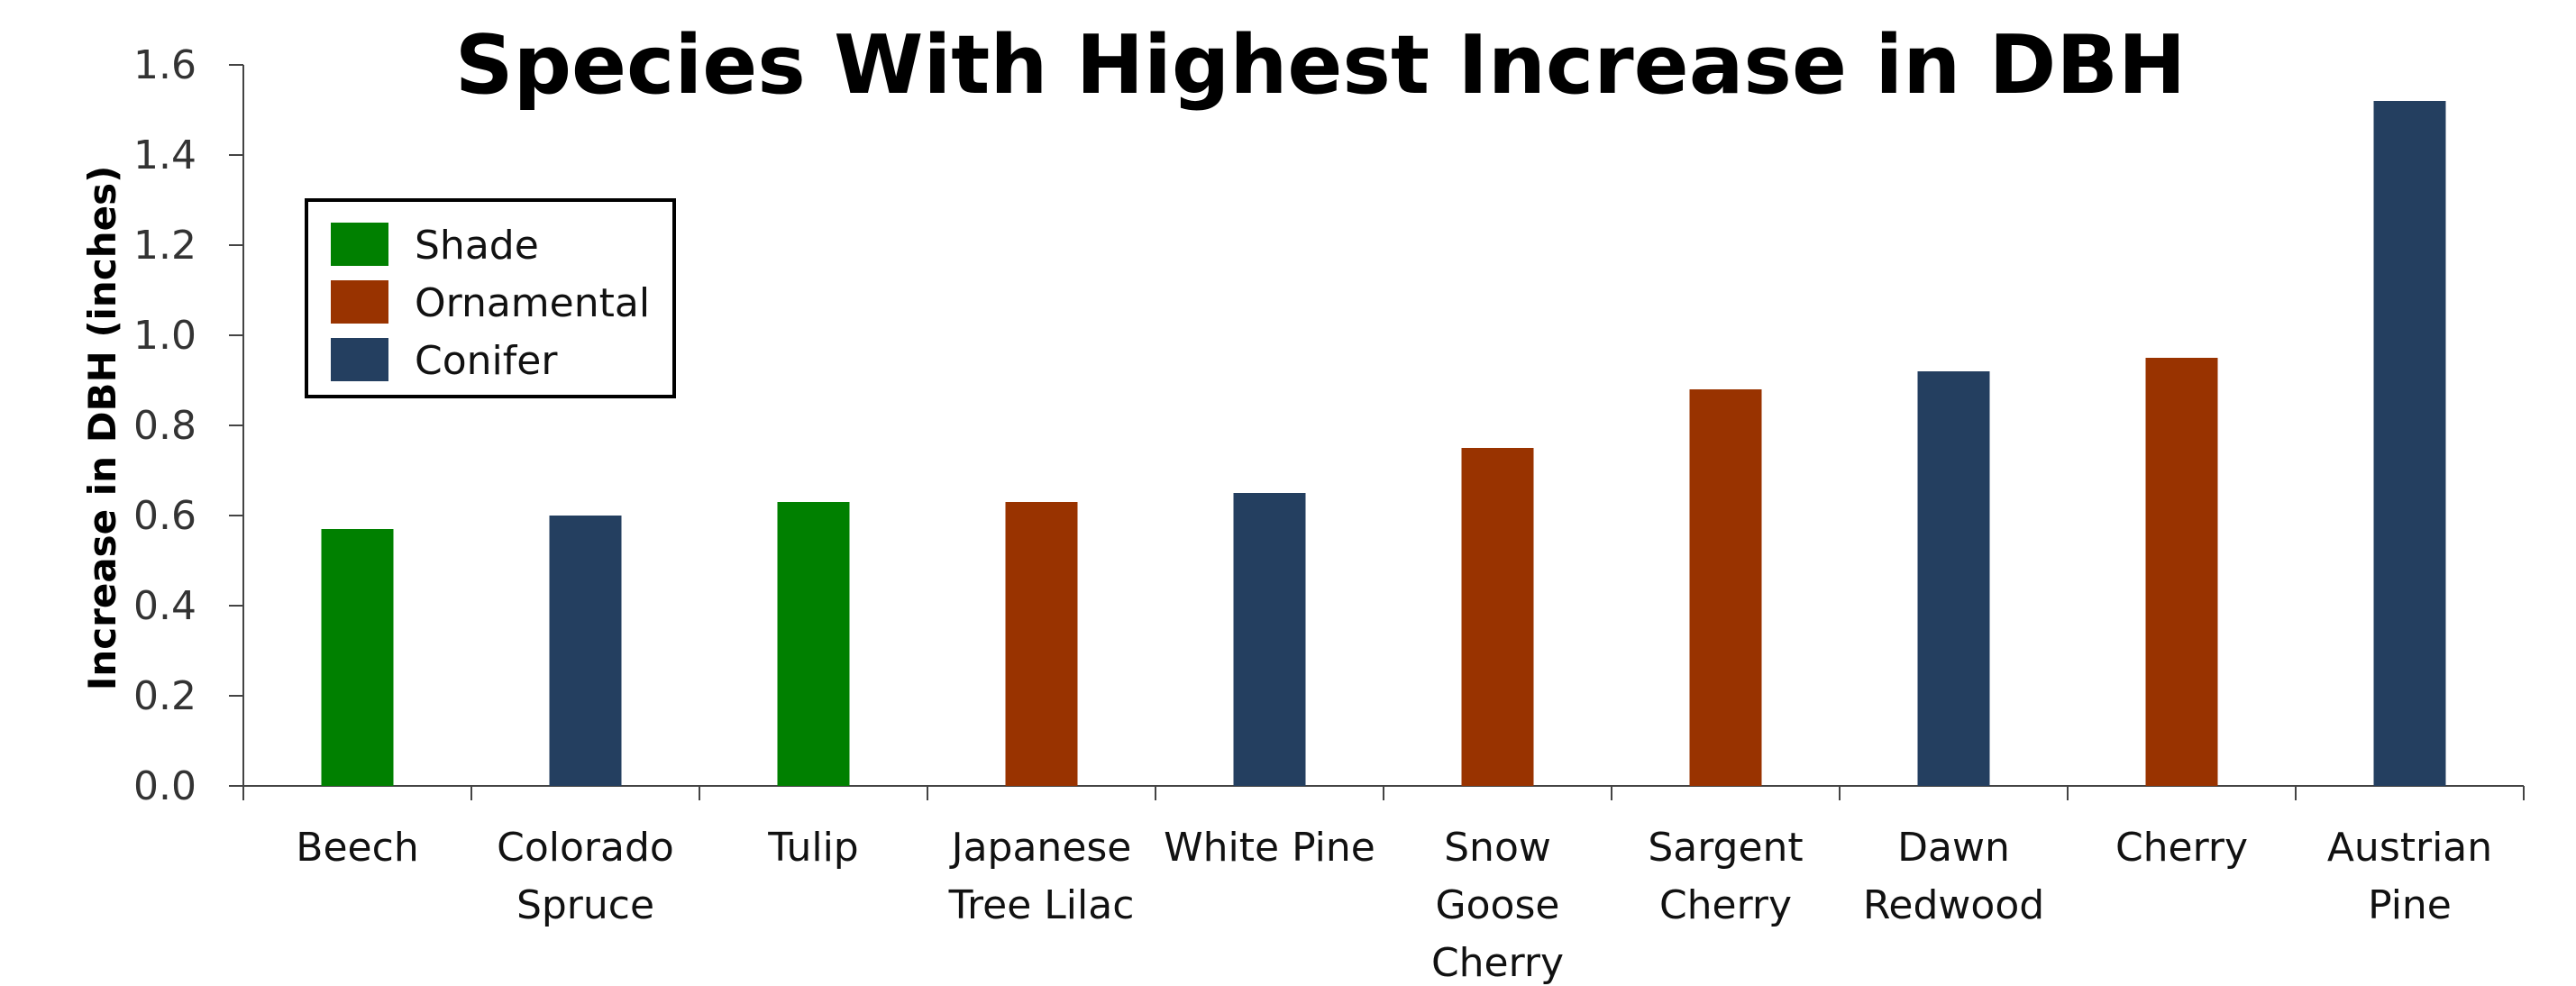 This screenshot has height=986, width=2576. What do you see at coordinates (532, 303) in the screenshot?
I see `legend-label: Ornamental` at bounding box center [532, 303].